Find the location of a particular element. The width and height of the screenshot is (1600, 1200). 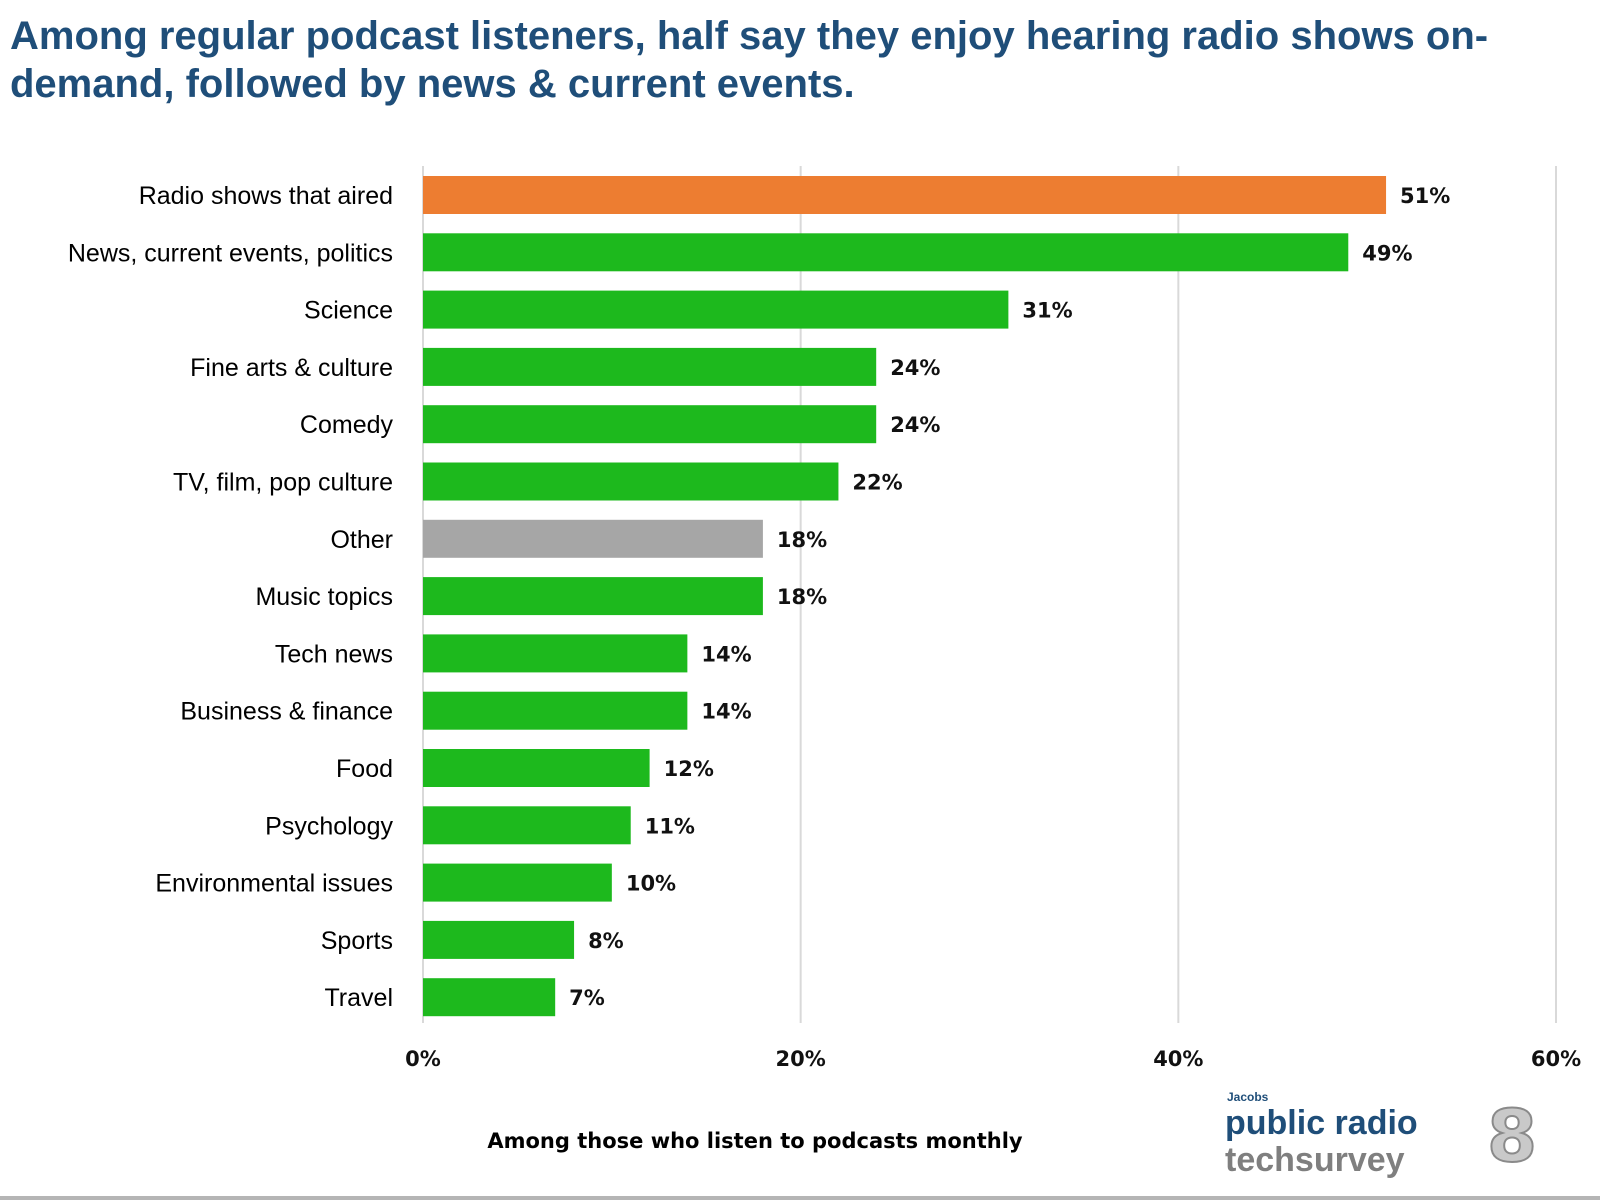

logo-small-text: Jacobs is located at coordinates (1248, 1097).